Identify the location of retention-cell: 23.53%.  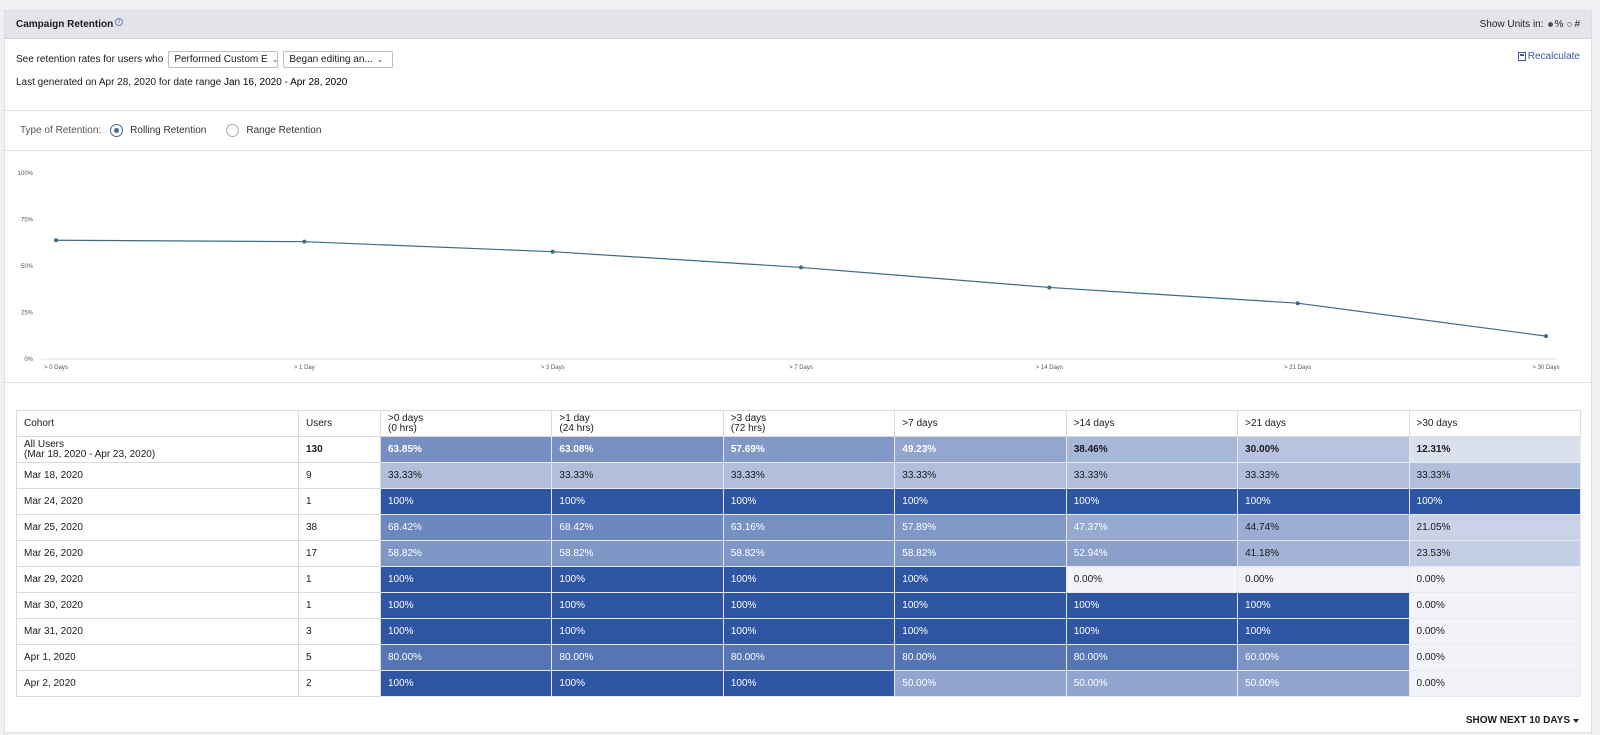
(1495, 553).